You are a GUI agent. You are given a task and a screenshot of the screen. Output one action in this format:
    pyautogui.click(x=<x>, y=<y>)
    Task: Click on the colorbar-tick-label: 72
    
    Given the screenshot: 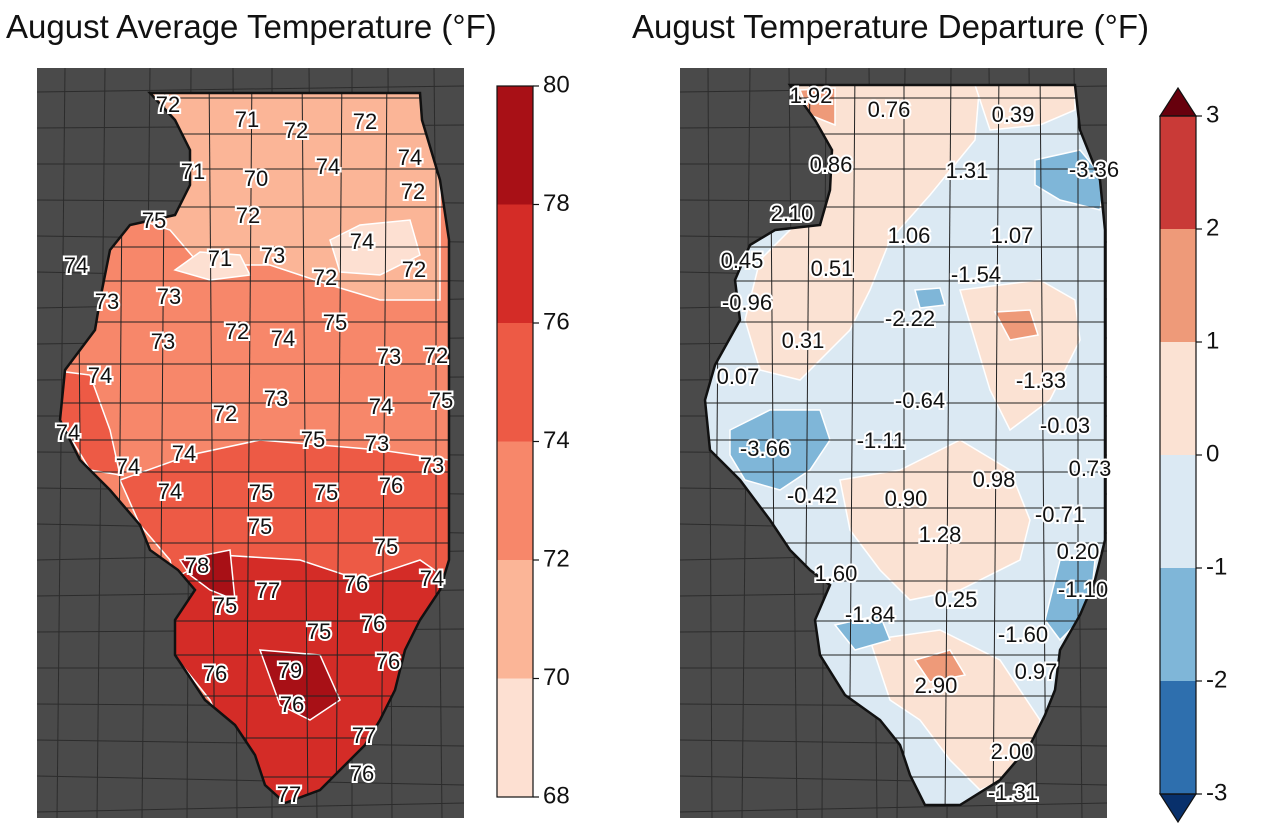 What is the action you would take?
    pyautogui.click(x=556, y=558)
    